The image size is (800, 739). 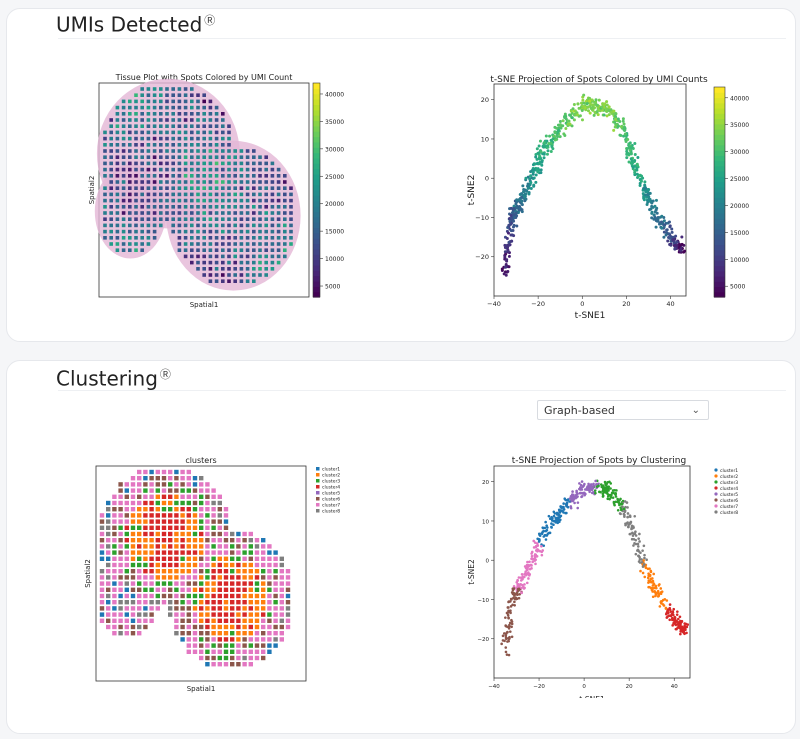 What do you see at coordinates (482, 218) in the screenshot?
I see `y-tick-label: −10` at bounding box center [482, 218].